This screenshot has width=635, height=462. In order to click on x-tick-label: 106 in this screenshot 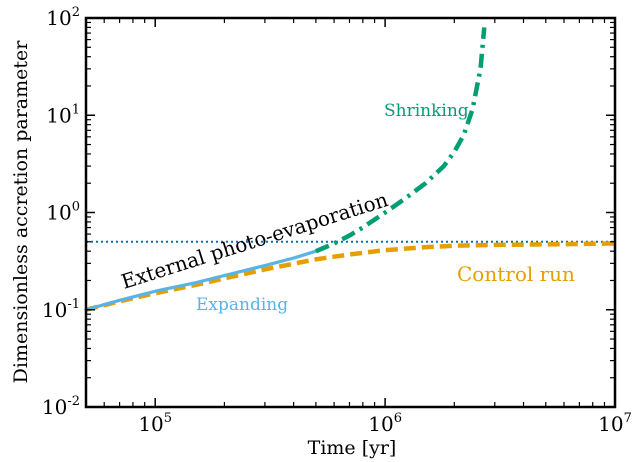, I will do `click(385, 423)`.